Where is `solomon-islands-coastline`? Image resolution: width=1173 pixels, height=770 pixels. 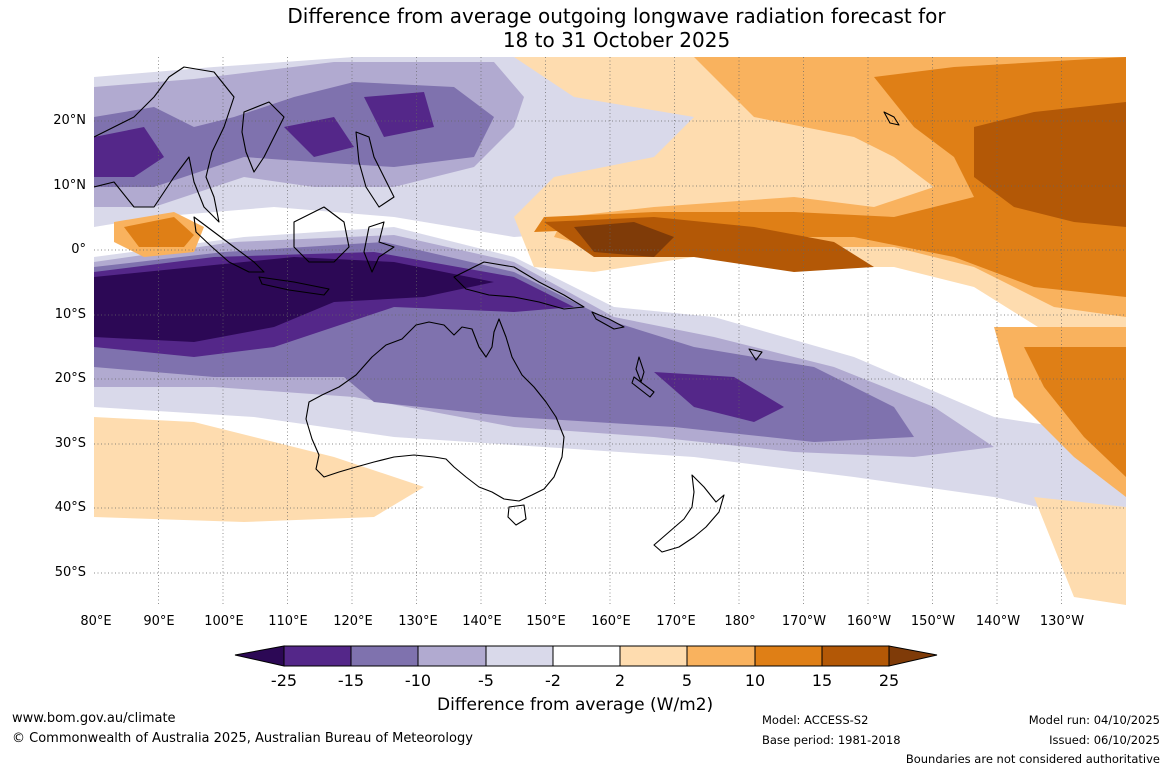
solomon-islands-coastline is located at coordinates (608, 320).